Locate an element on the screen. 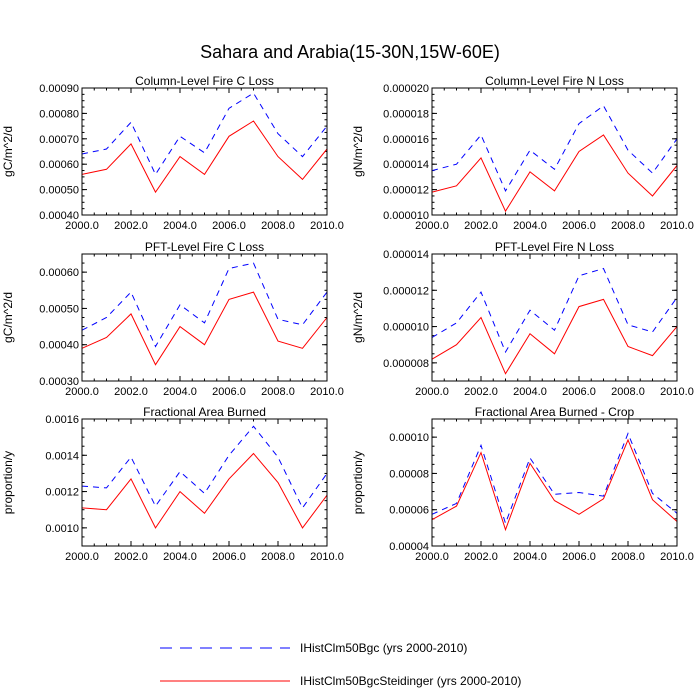 Image resolution: width=700 pixels, height=700 pixels. y-tick-label: 0.000018 is located at coordinates (406, 114).